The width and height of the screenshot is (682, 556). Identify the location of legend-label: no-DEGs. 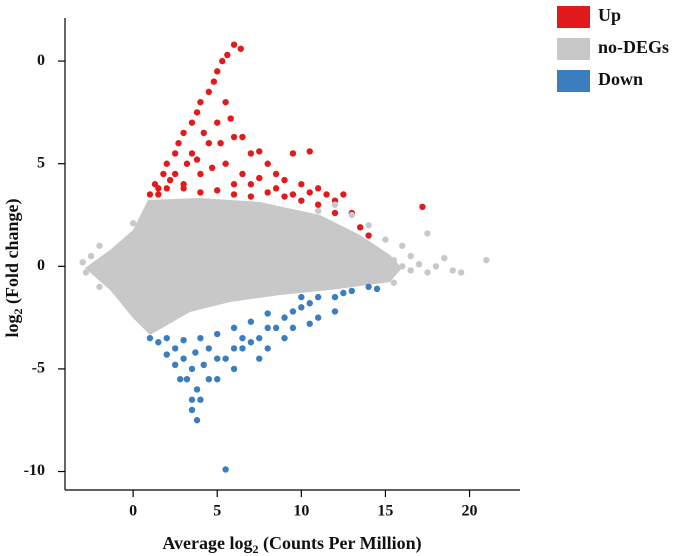
(633, 47).